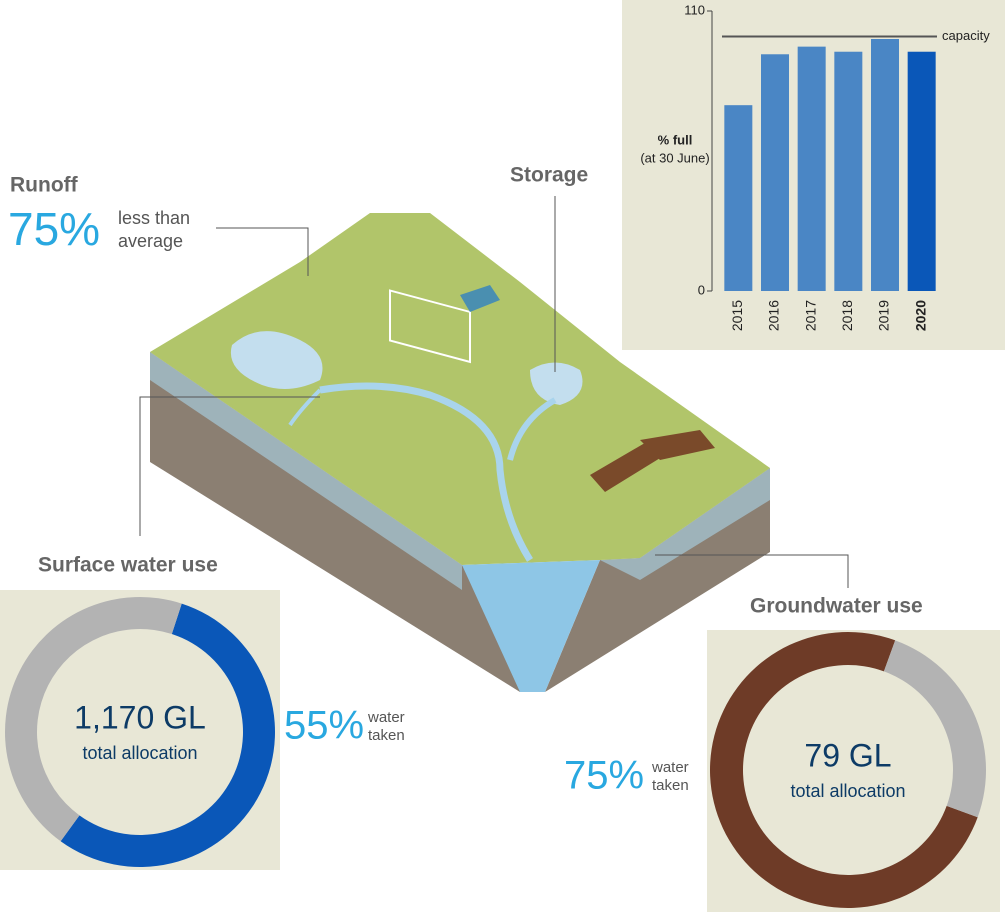  Describe the element at coordinates (694, 9) in the screenshot. I see `y-tick-label: 110` at that location.